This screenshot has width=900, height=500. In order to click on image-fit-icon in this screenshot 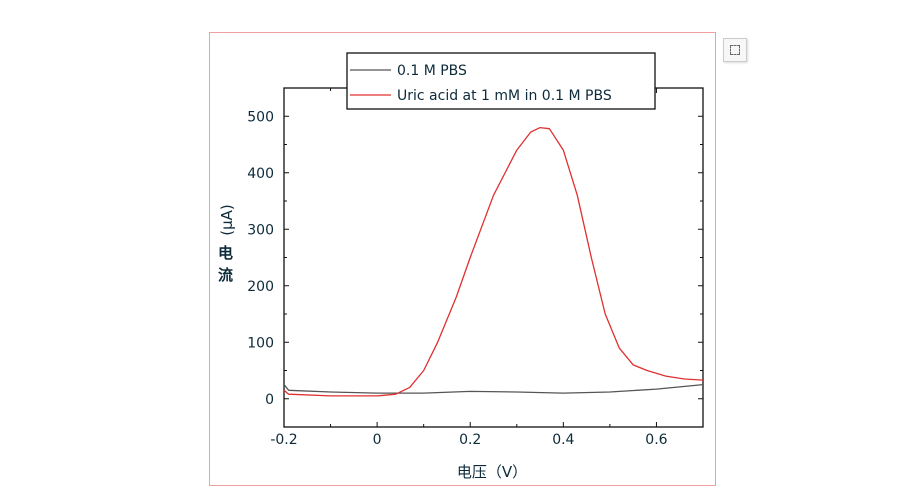, I will do `click(735, 50)`.